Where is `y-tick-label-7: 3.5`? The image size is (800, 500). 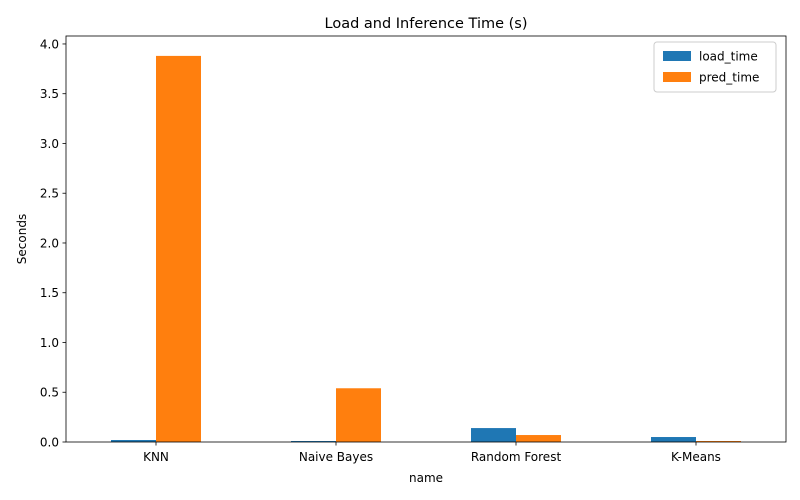 y-tick-label-7: 3.5 is located at coordinates (49, 94).